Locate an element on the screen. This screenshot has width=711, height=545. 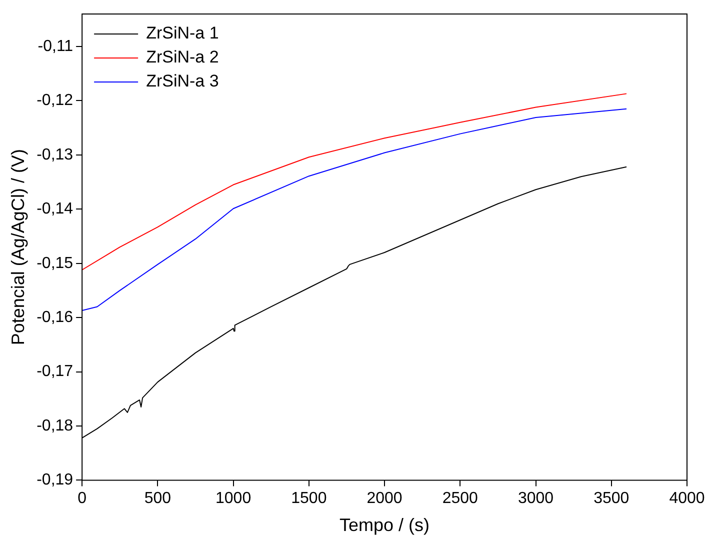
x-tick-label: 500 is located at coordinates (158, 499).